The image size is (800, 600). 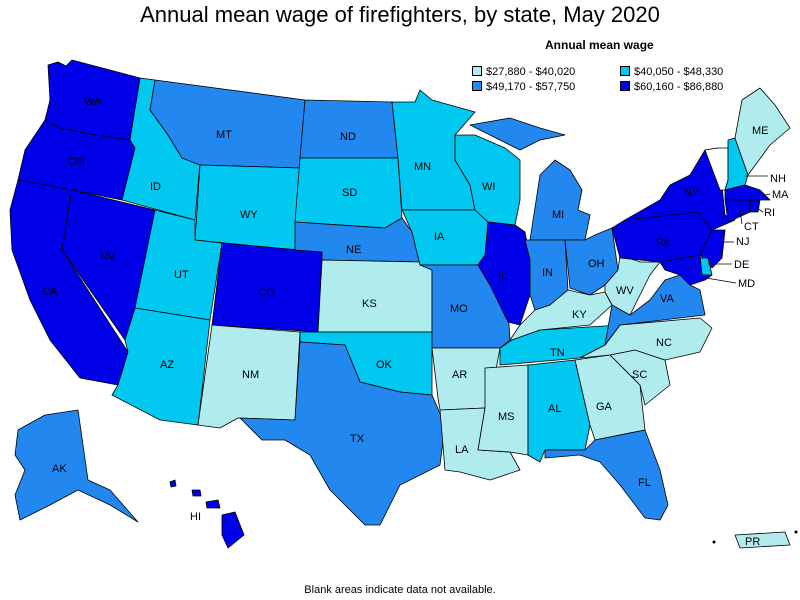 What do you see at coordinates (742, 242) in the screenshot?
I see `state-label-nj: NJ` at bounding box center [742, 242].